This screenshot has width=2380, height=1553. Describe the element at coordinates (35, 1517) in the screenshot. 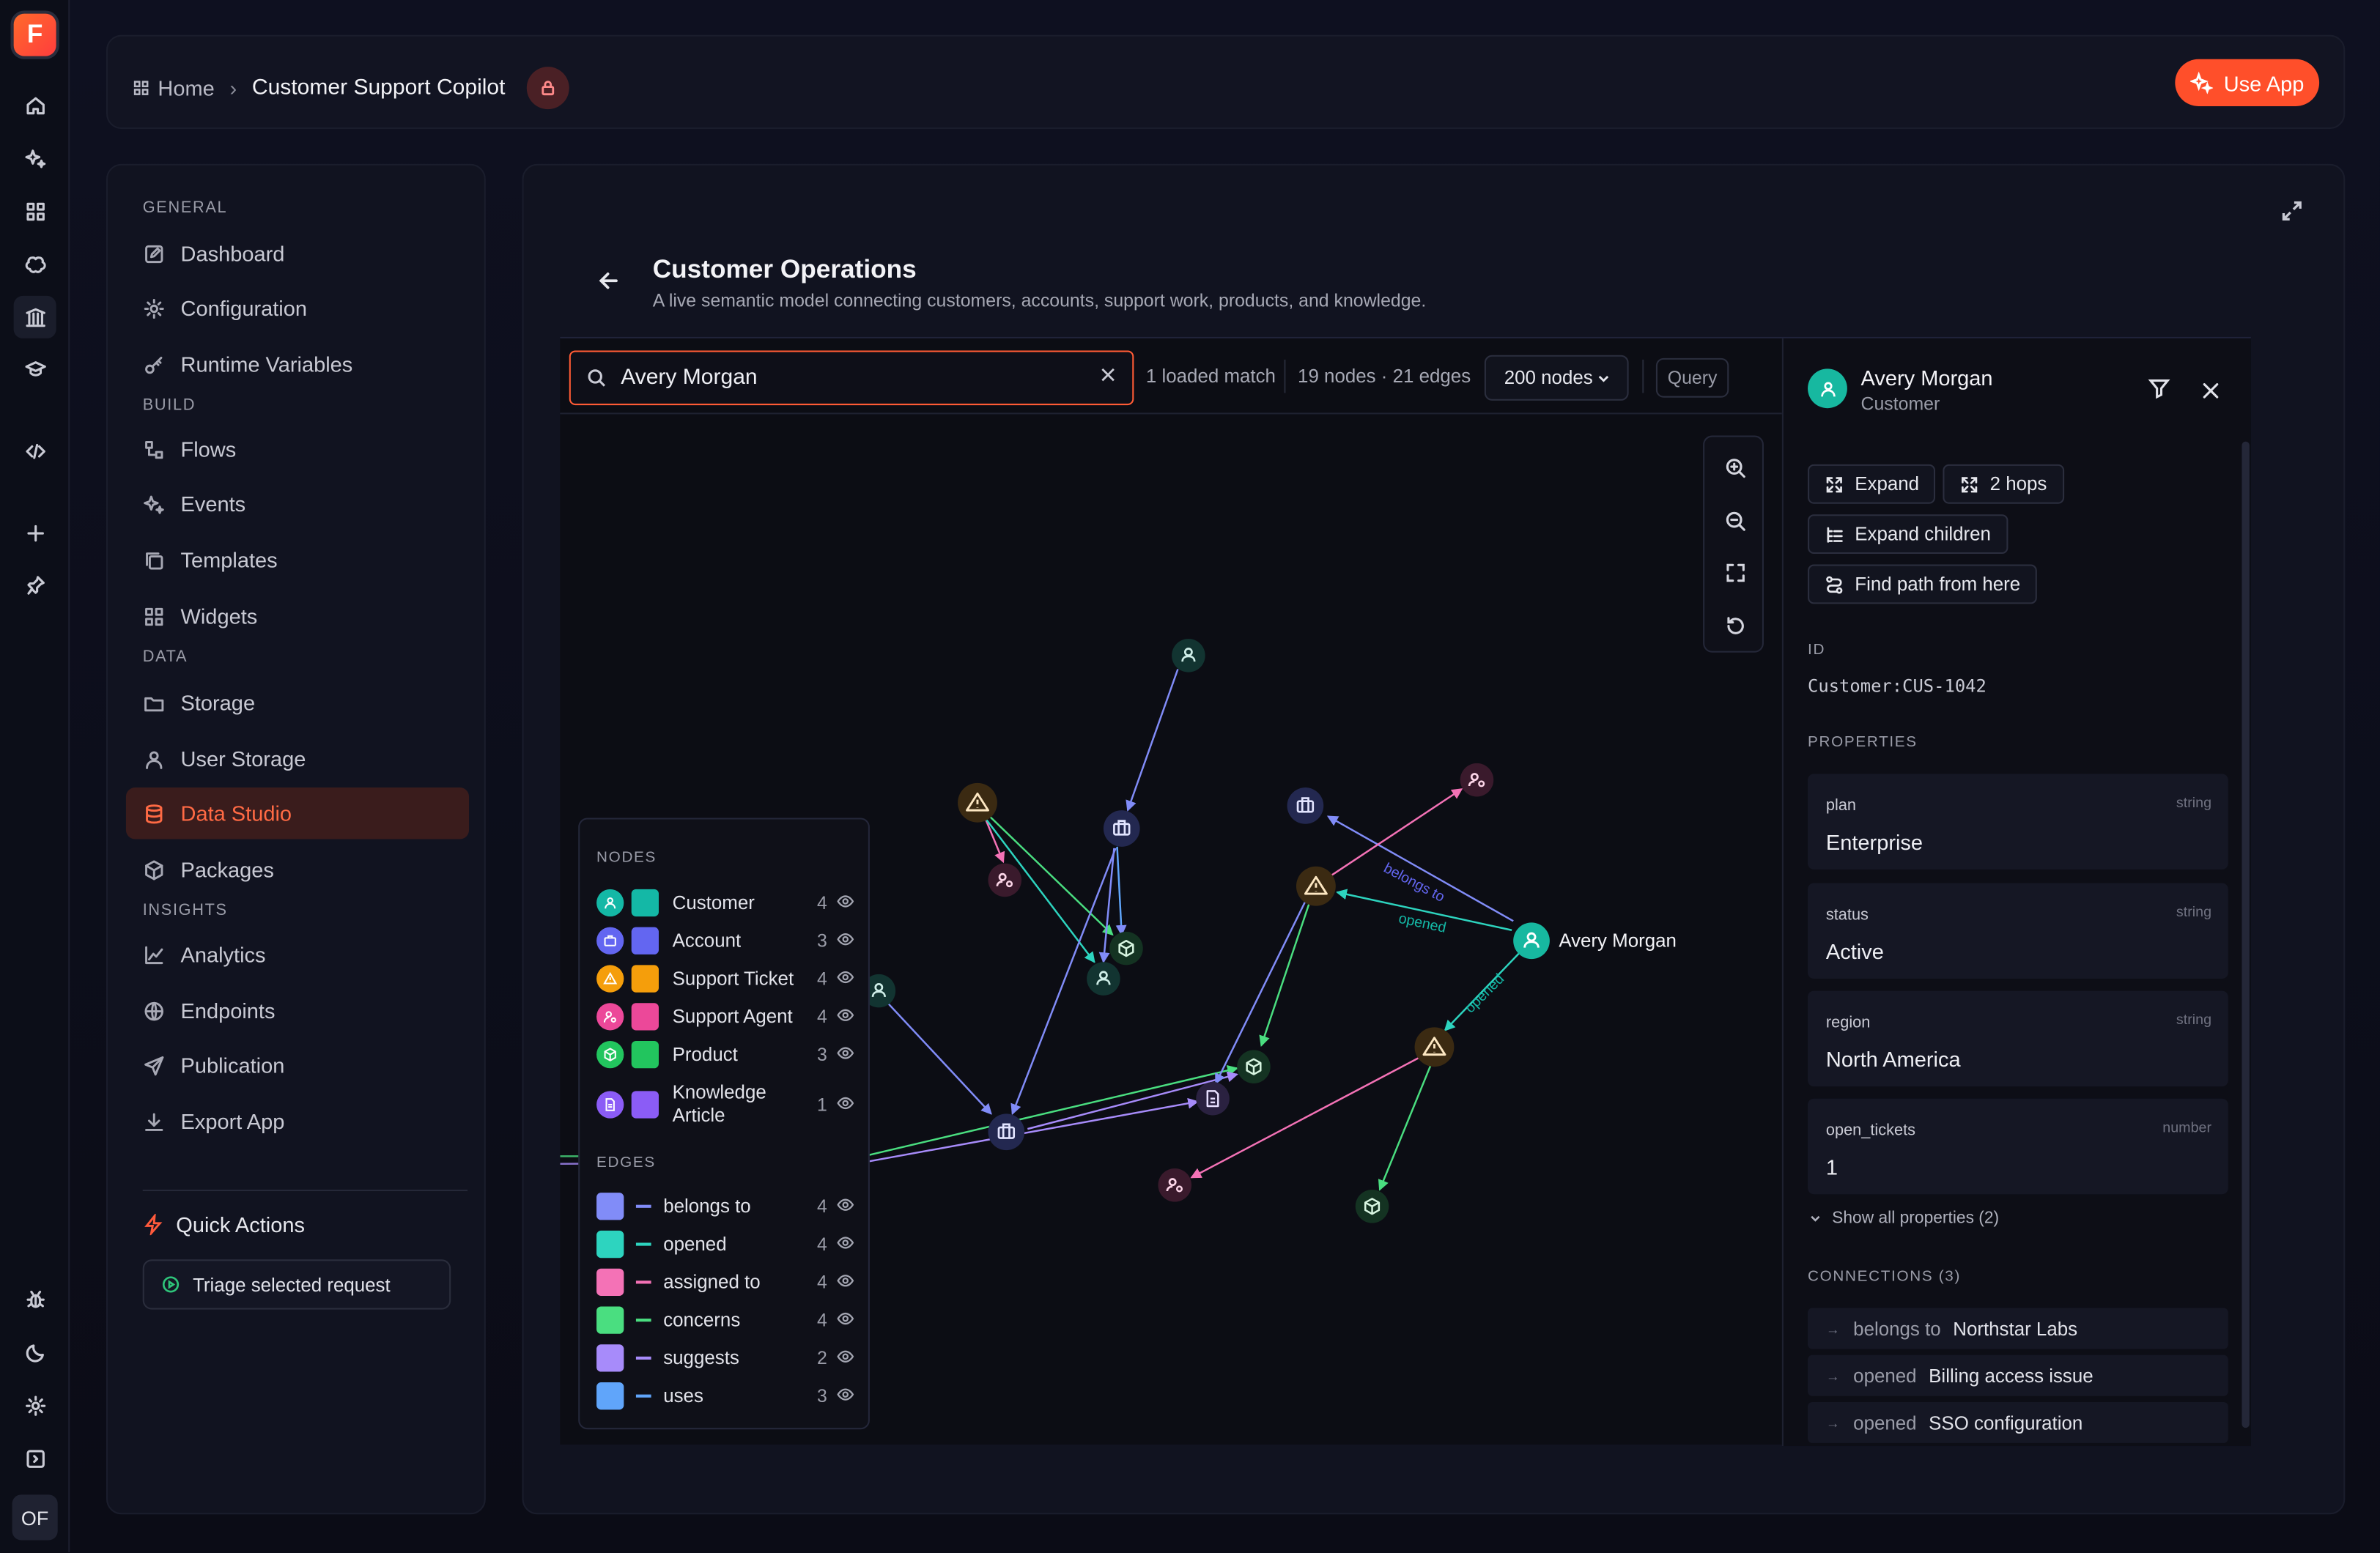

I see `user-avatar: OF` at that location.